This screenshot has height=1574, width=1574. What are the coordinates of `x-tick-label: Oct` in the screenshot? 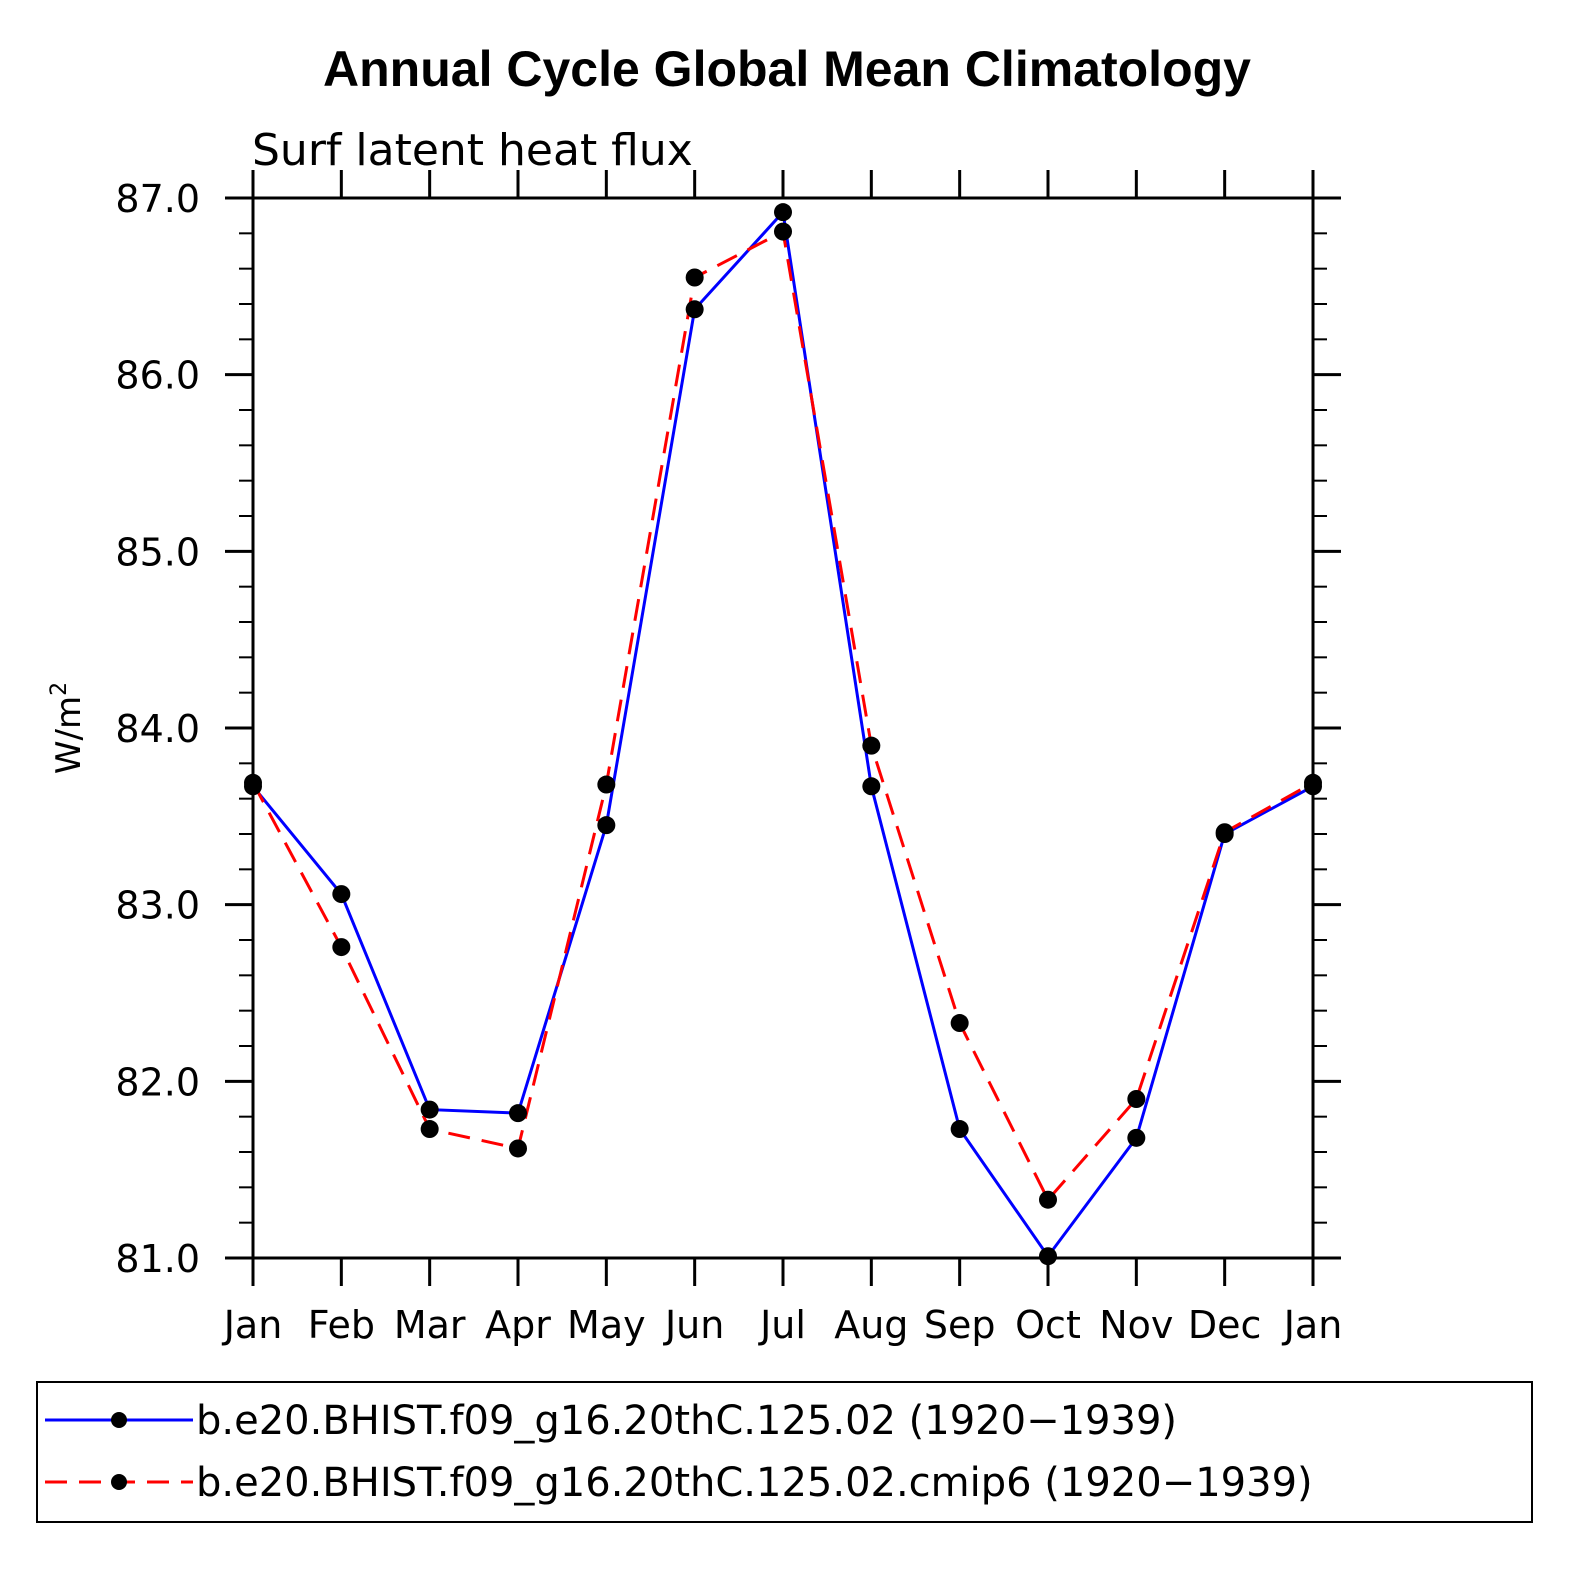 It's located at (1048, 1325).